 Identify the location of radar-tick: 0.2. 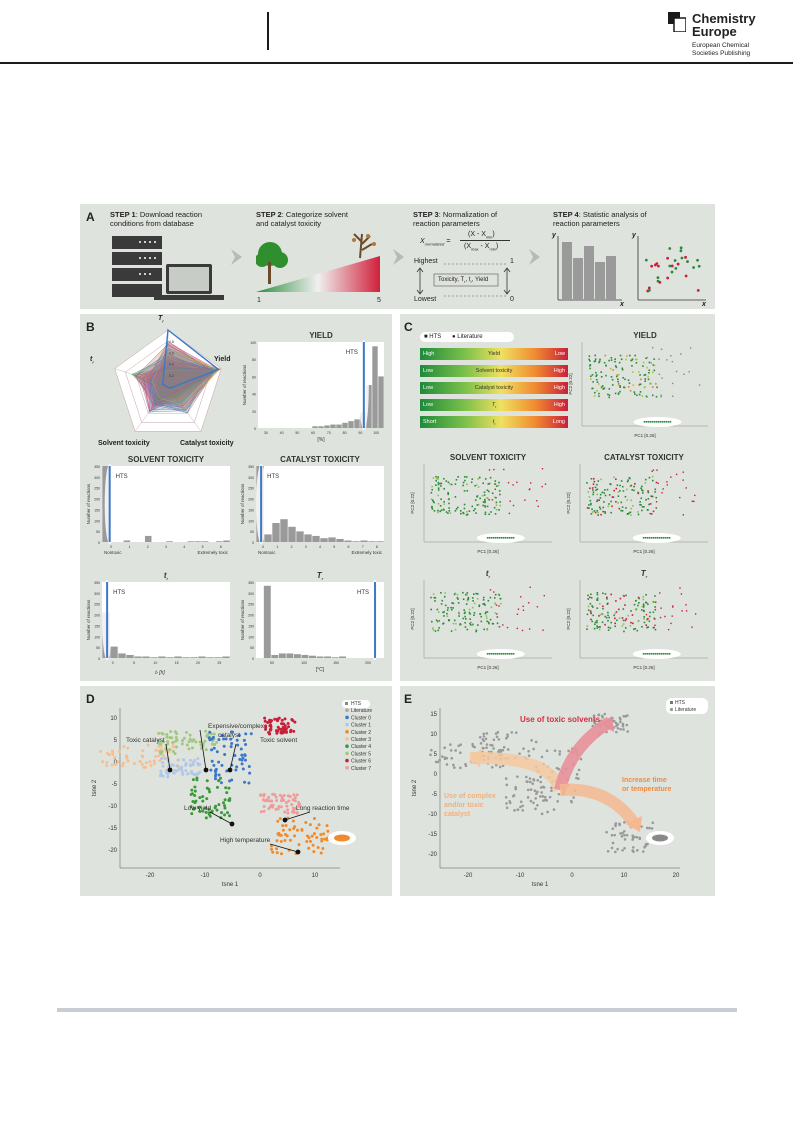
(171, 376).